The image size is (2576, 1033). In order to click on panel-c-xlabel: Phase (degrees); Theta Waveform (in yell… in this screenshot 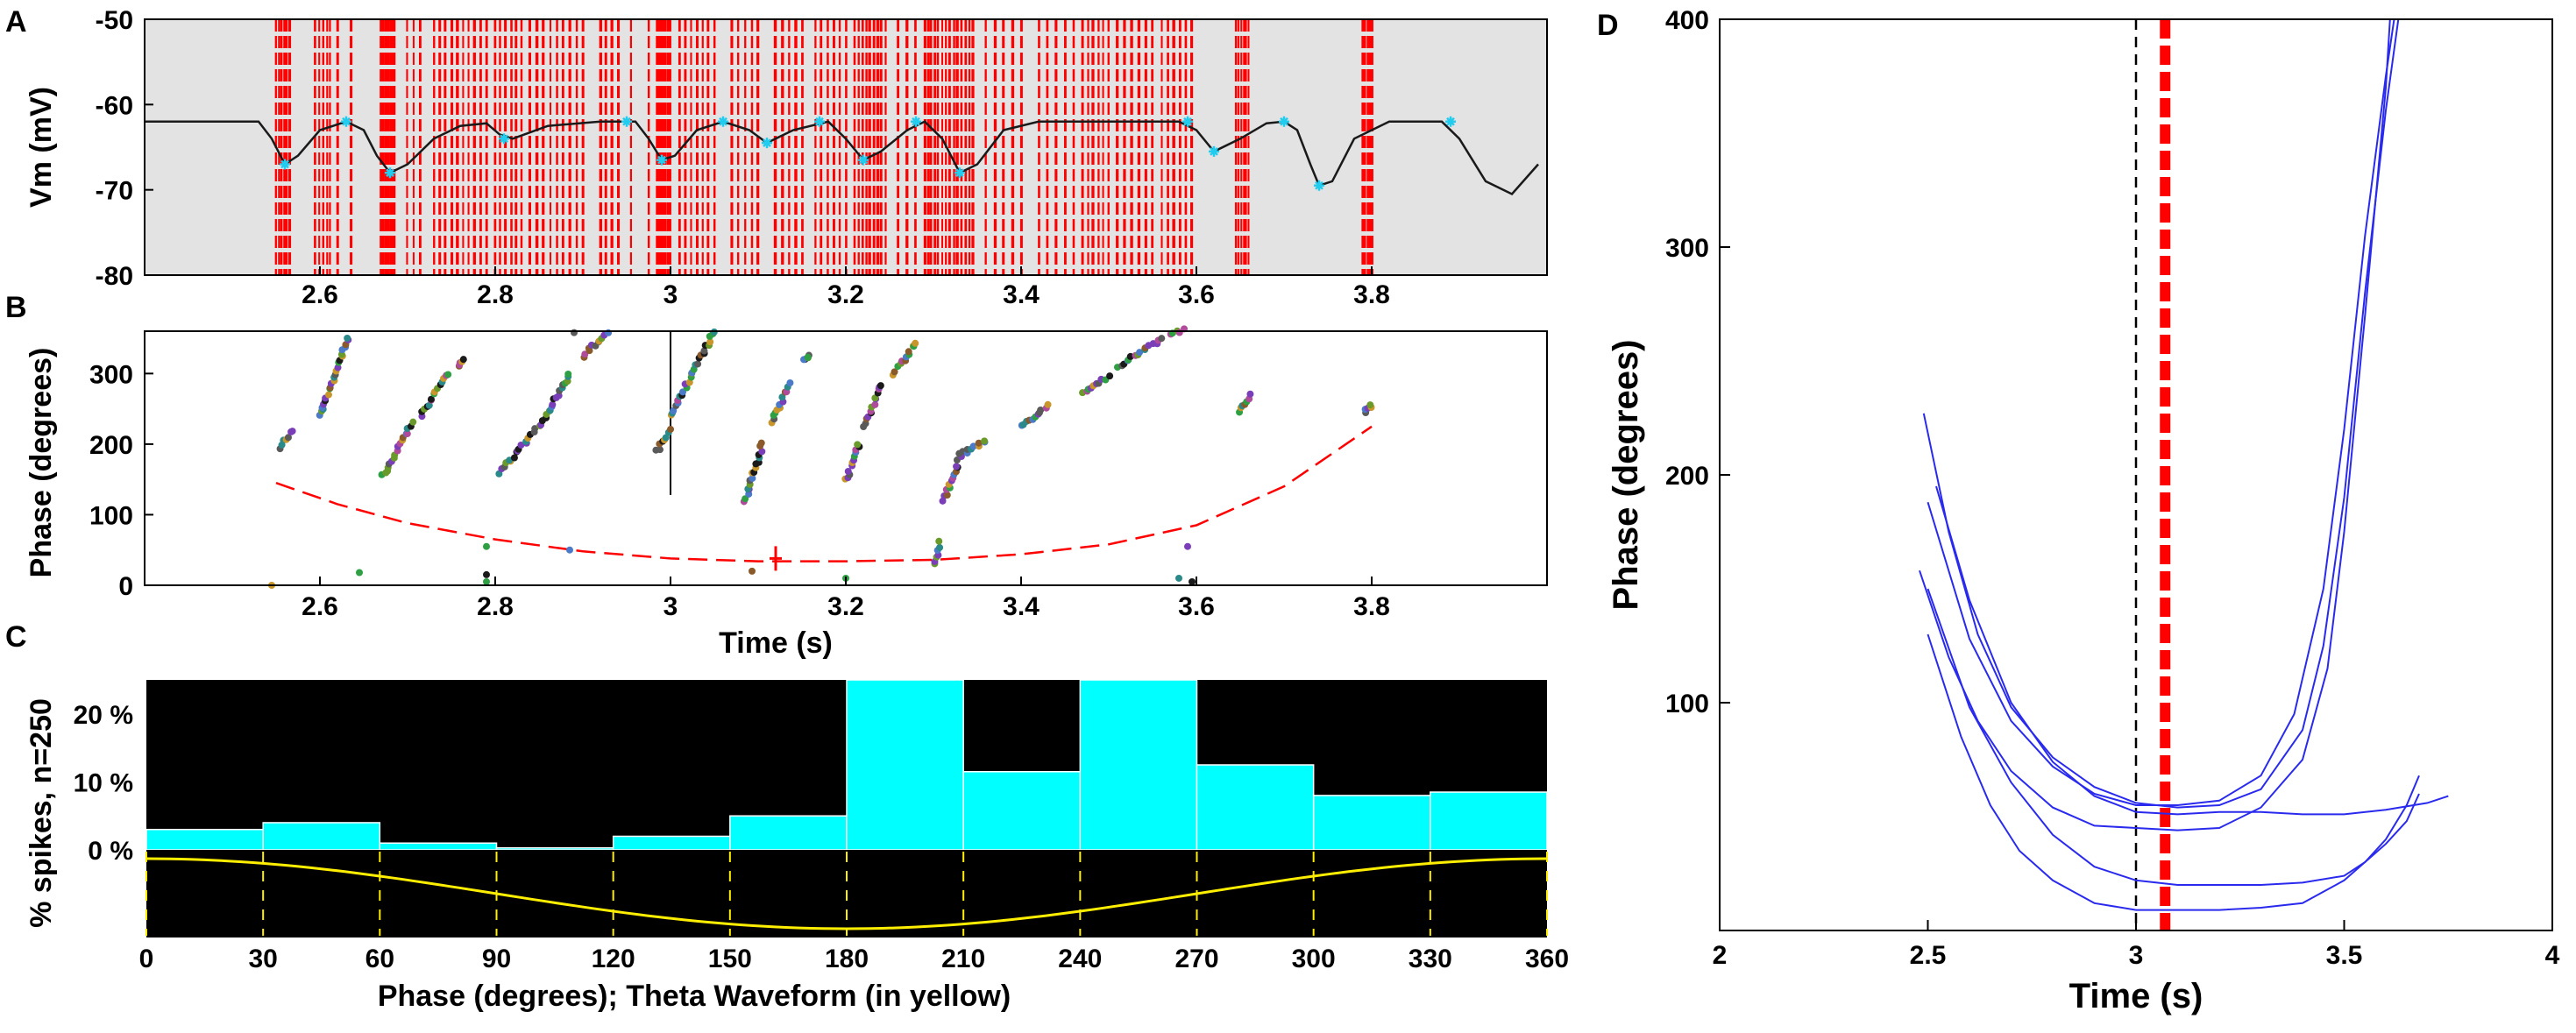, I will do `click(695, 996)`.